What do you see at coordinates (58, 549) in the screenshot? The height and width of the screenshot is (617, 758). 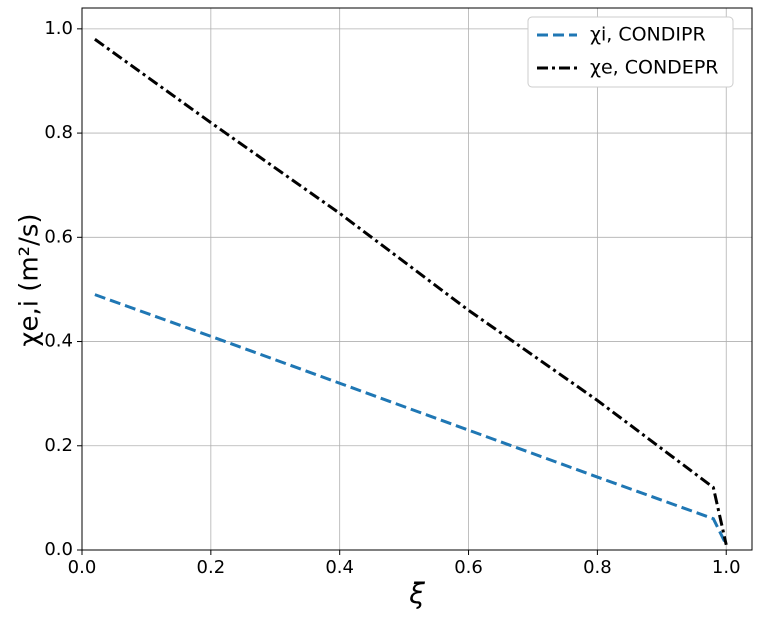 I see `y-tick-label: 0.0` at bounding box center [58, 549].